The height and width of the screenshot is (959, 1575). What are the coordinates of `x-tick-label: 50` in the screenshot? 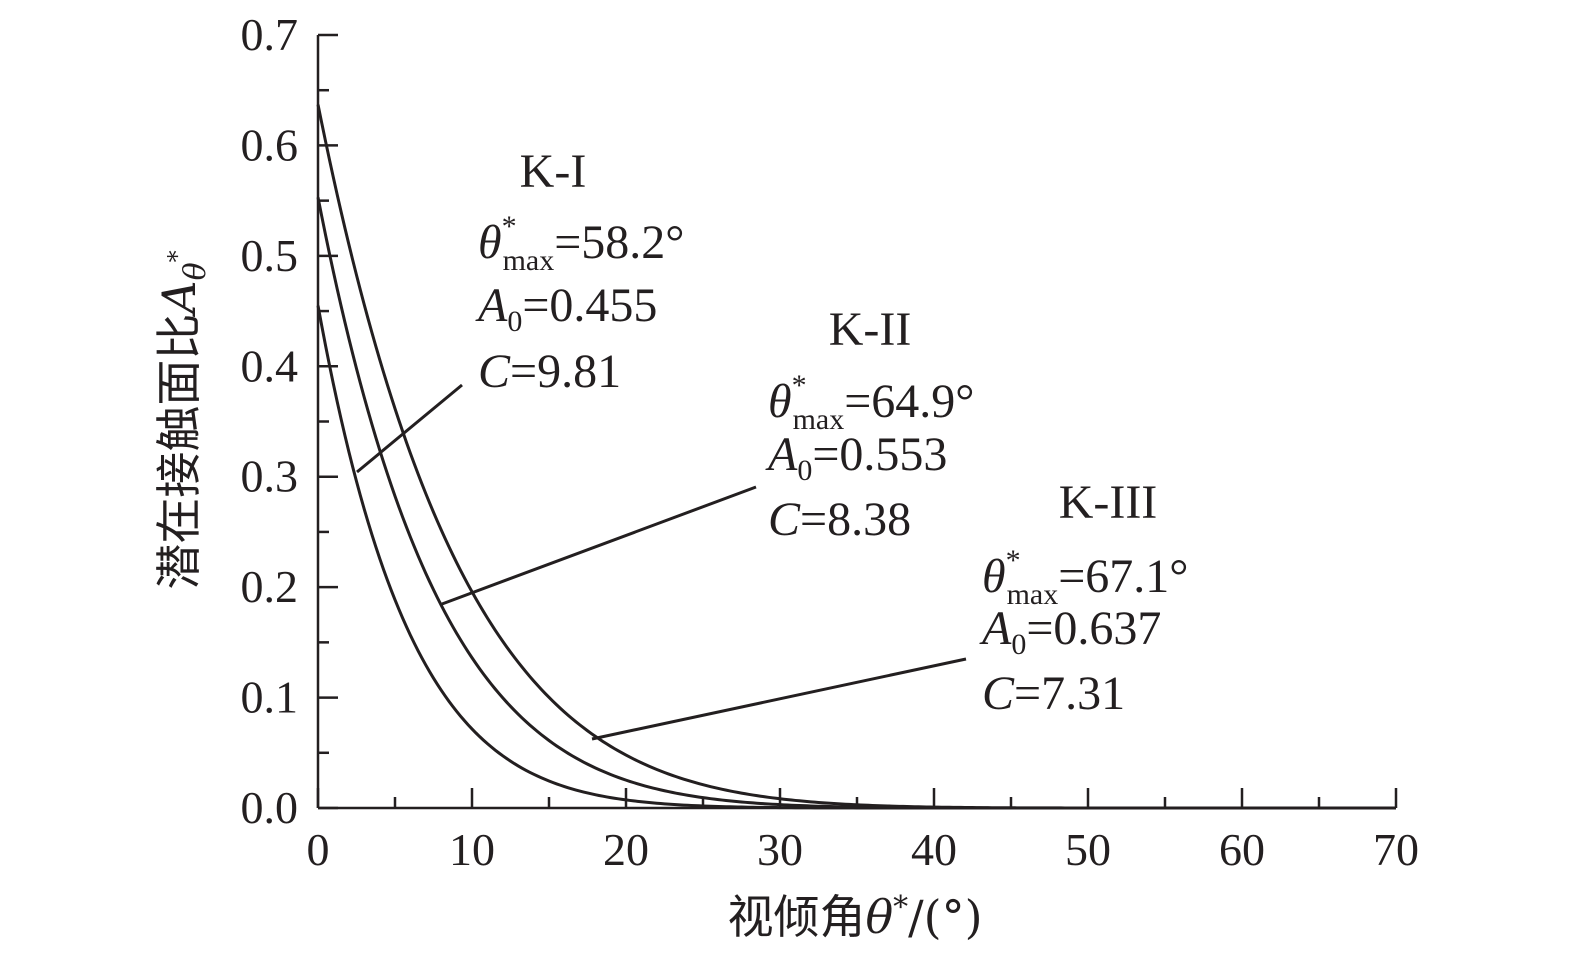 It's located at (1088, 849).